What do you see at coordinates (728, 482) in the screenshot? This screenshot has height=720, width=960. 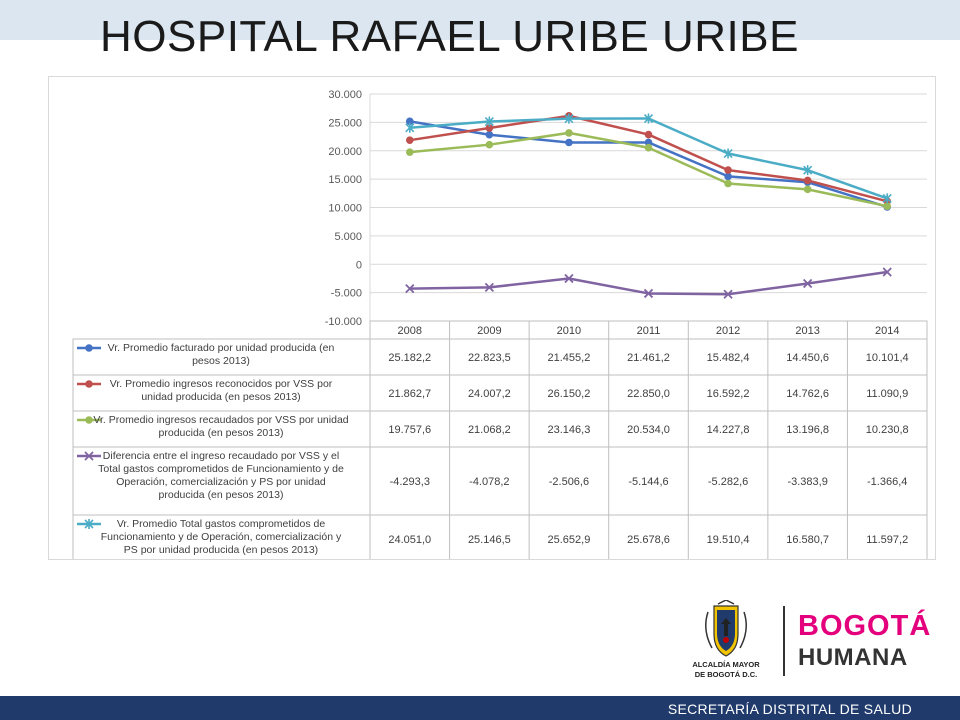 I see `data-cell-value: -5.282,6` at bounding box center [728, 482].